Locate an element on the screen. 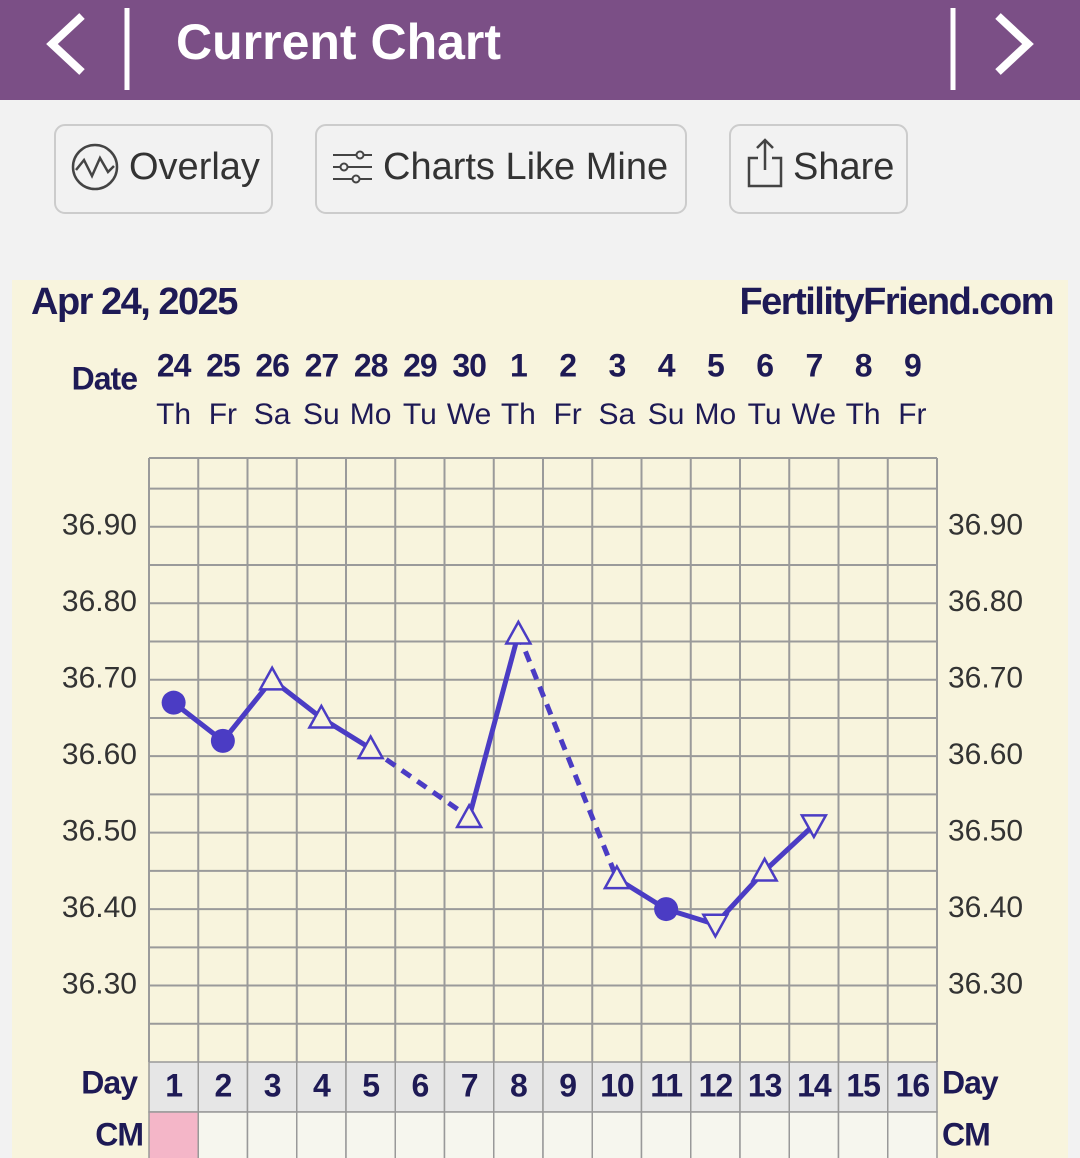  day-label: 2 is located at coordinates (222, 1085).